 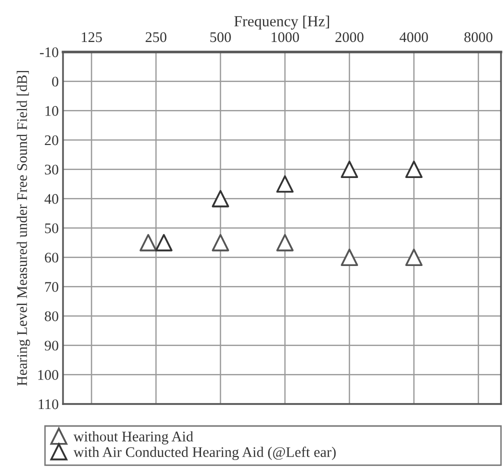 What do you see at coordinates (51, 316) in the screenshot?
I see `y-tick-label: 80` at bounding box center [51, 316].